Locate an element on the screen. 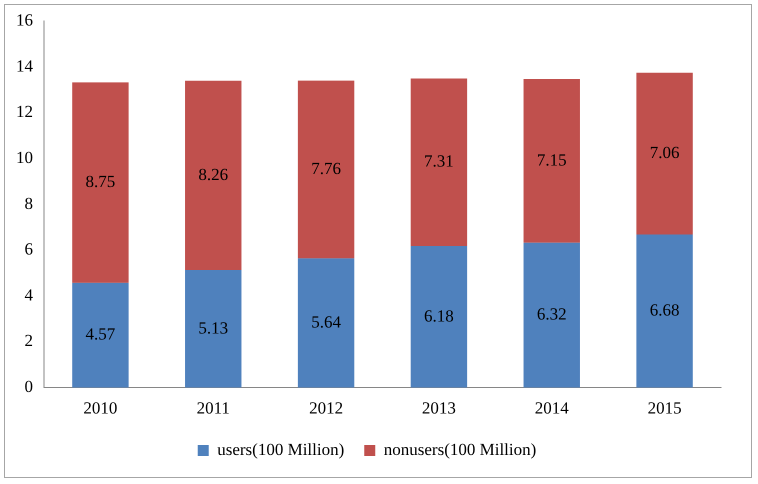  data-label: 6.32 is located at coordinates (551, 314).